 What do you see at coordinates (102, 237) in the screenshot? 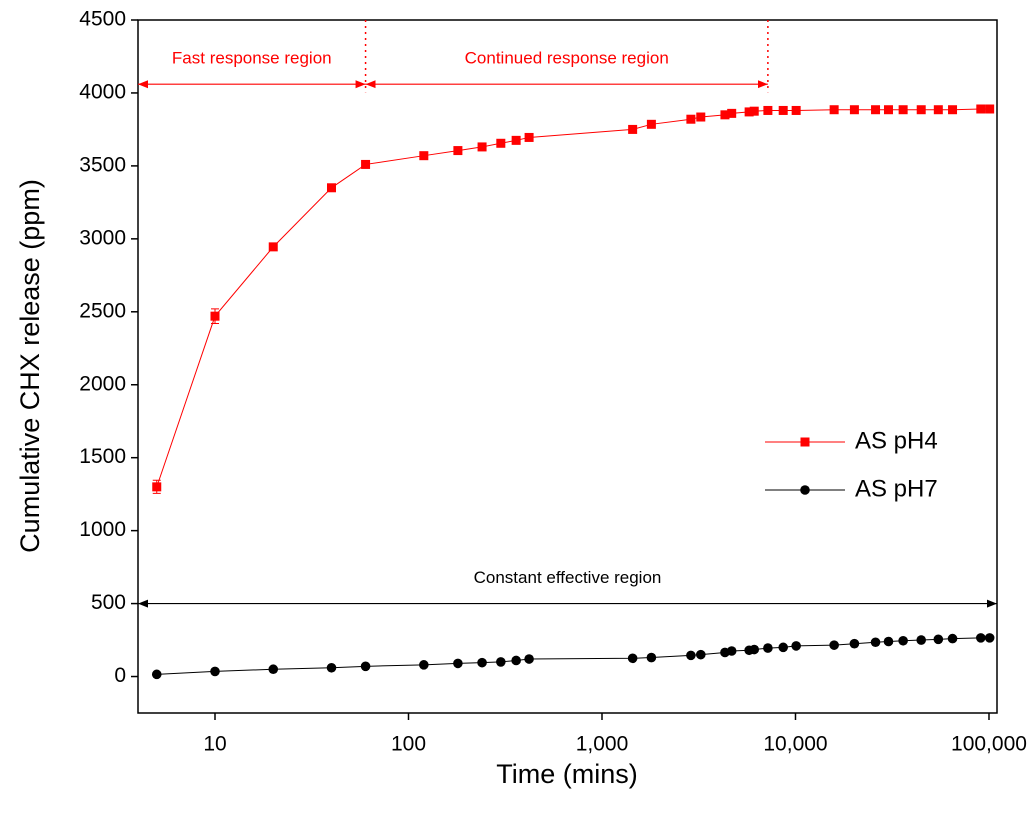
I see `y-tick-label: 3000` at bounding box center [102, 237].